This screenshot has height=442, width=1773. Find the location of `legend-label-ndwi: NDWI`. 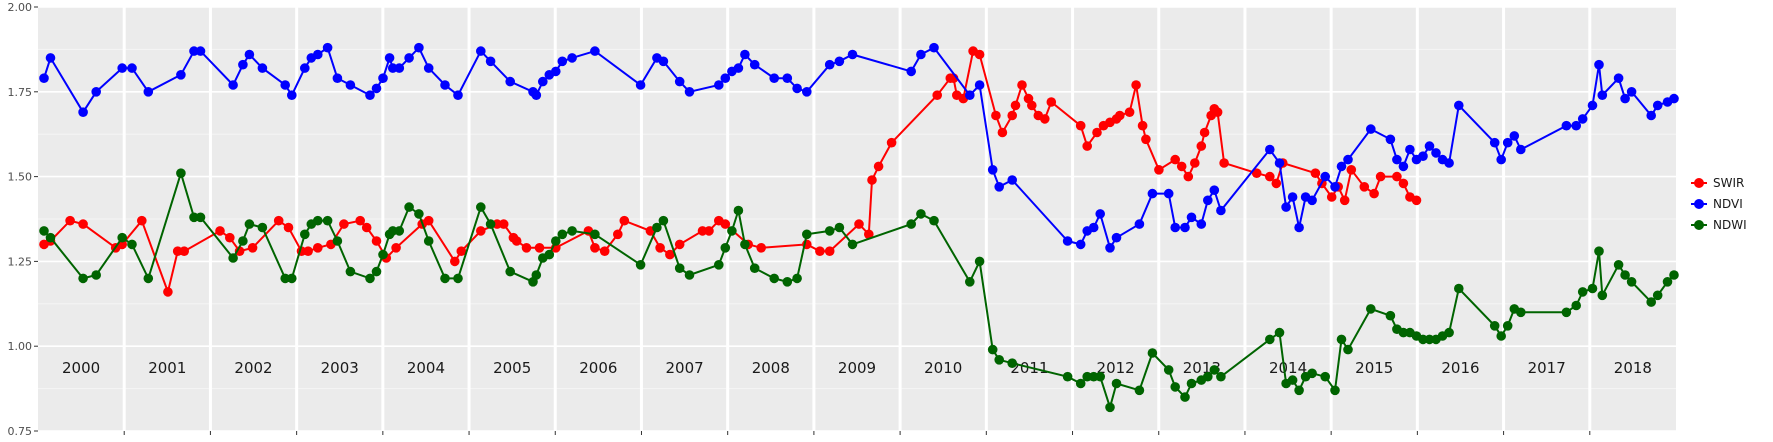

legend-label-ndwi: NDWI is located at coordinates (1730, 225).